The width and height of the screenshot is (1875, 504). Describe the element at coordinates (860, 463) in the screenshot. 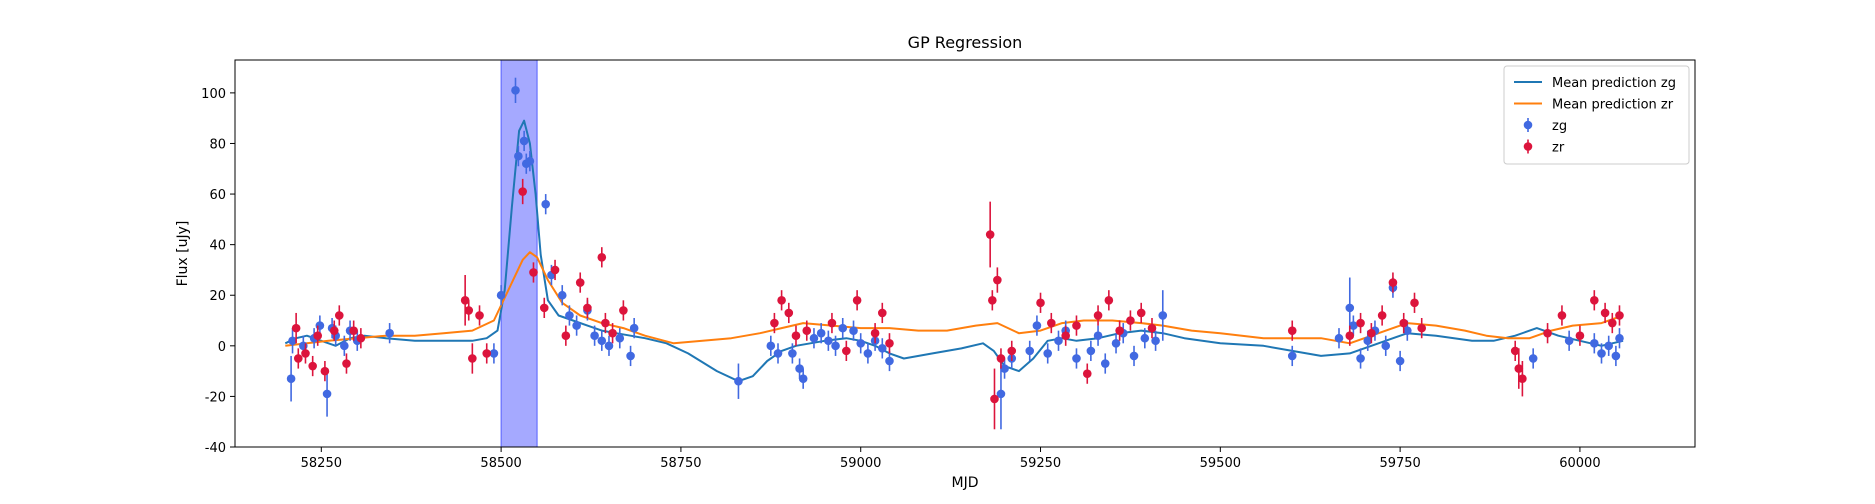

I see `x-tick-label: 59000` at that location.